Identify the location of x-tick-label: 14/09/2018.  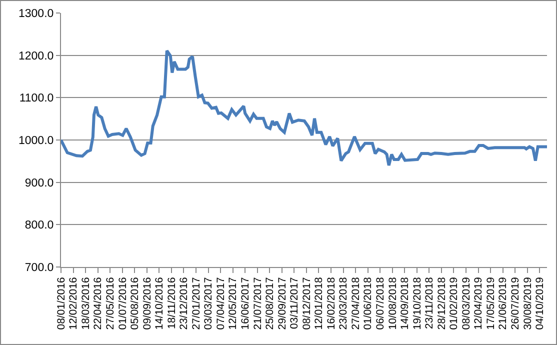
(405, 303).